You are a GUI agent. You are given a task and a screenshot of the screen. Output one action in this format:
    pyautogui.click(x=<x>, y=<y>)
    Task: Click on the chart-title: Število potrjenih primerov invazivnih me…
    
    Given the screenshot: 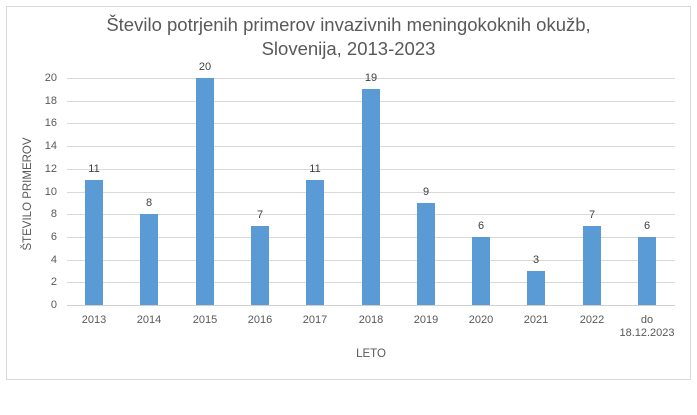 What is the action you would take?
    pyautogui.click(x=348, y=37)
    